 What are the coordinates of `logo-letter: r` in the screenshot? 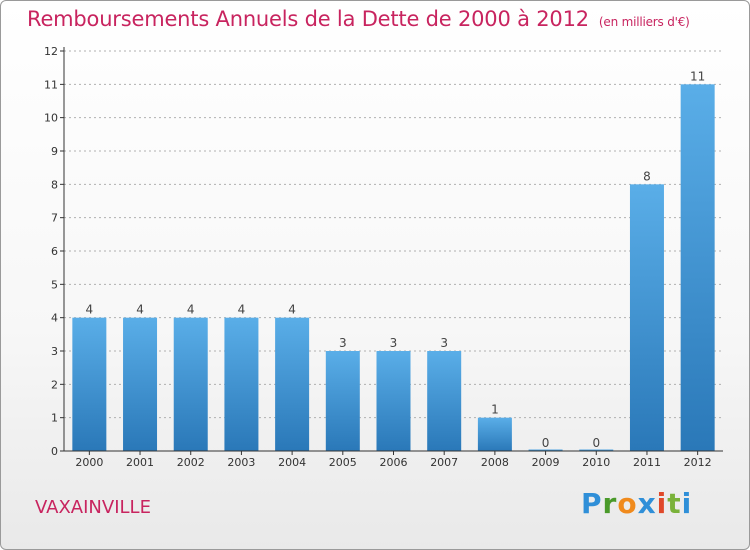 It's located at (610, 503).